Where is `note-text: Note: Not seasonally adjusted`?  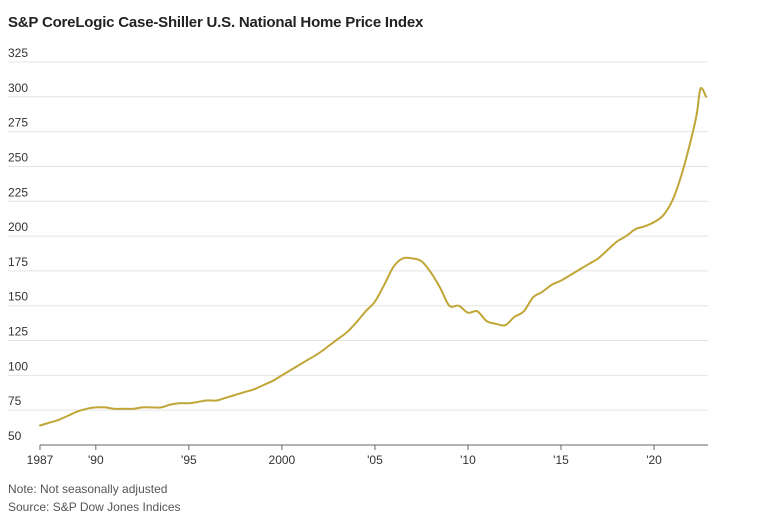 note-text: Note: Not seasonally adjusted is located at coordinates (88, 489).